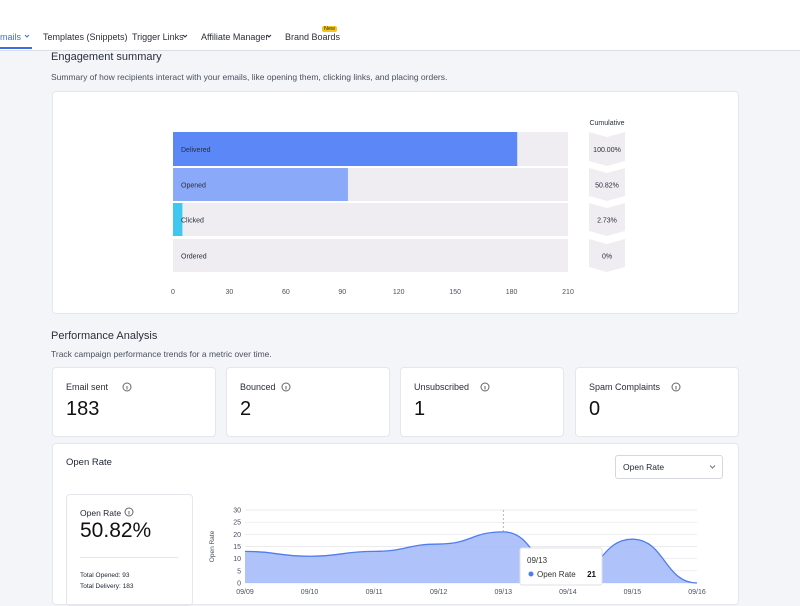 The height and width of the screenshot is (606, 800). Describe the element at coordinates (568, 292) in the screenshot. I see `x-tick-label: 210` at that location.